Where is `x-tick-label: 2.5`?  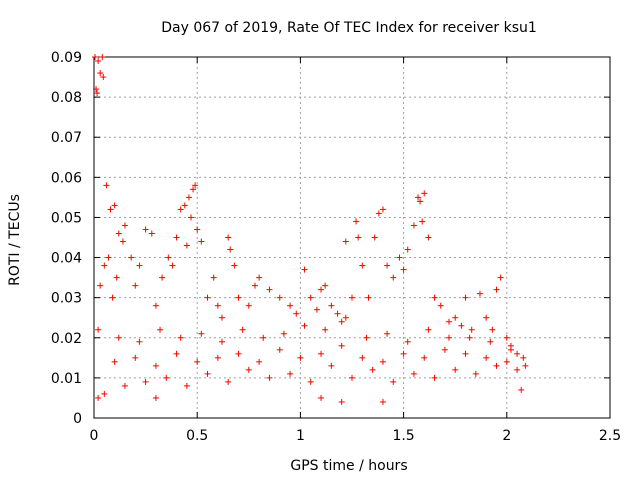 x-tick-label: 2.5 is located at coordinates (610, 436).